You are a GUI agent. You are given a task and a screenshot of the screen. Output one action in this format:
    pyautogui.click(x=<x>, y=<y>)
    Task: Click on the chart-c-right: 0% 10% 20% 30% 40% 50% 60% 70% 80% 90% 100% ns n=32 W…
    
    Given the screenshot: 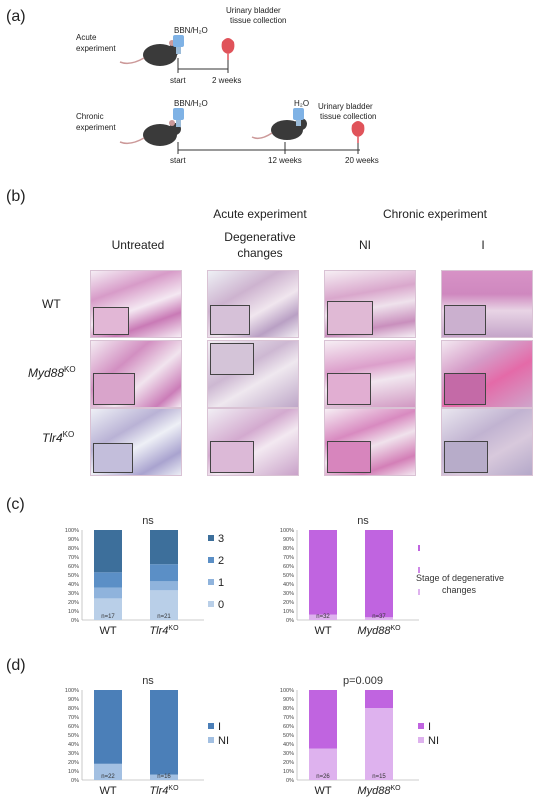 What is the action you would take?
    pyautogui.click(x=350, y=576)
    